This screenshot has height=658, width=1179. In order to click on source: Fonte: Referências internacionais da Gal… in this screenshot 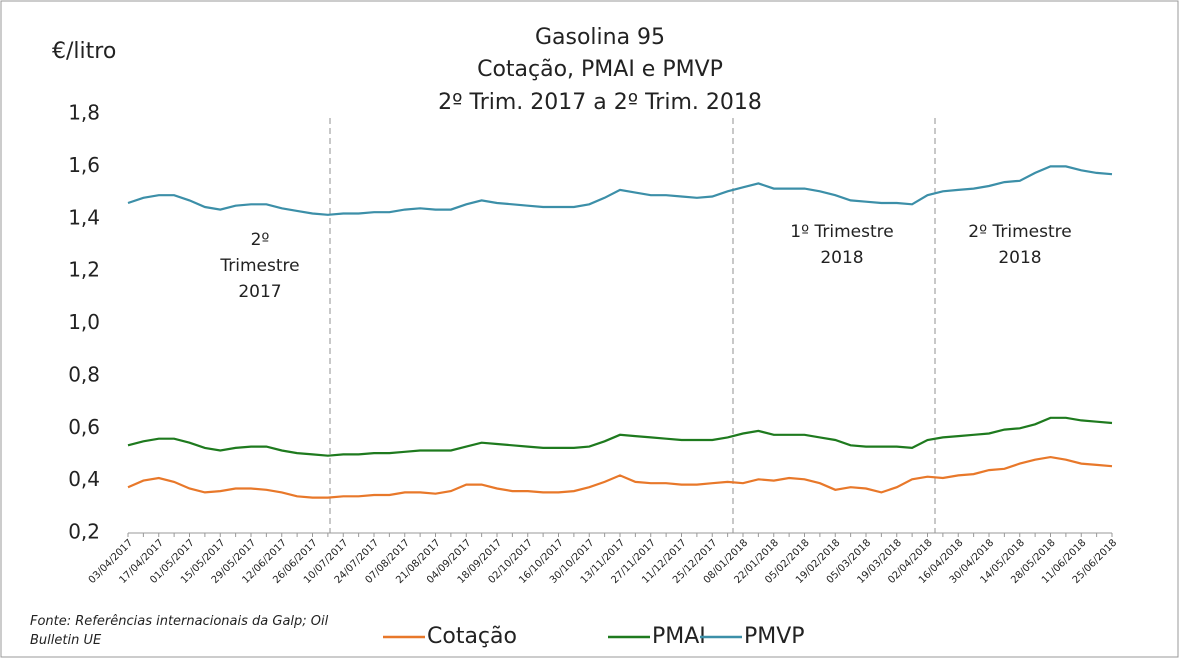, I will do `click(179, 631)`.